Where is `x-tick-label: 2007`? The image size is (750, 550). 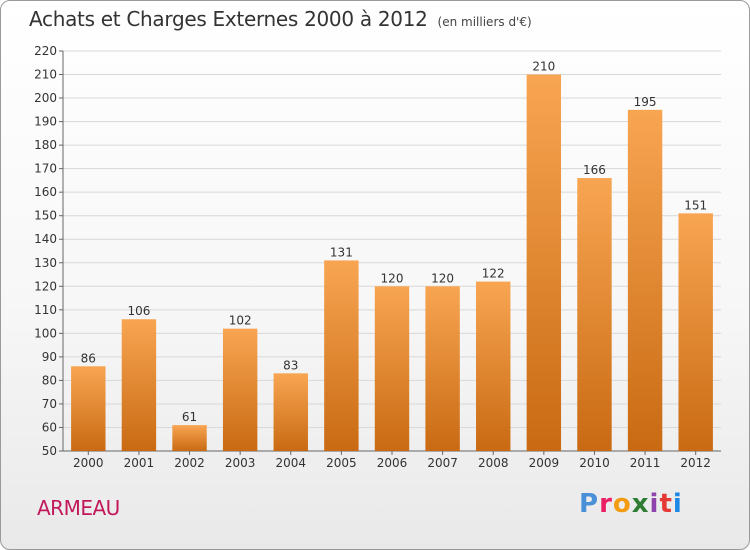
x-tick-label: 2007 is located at coordinates (442, 463).